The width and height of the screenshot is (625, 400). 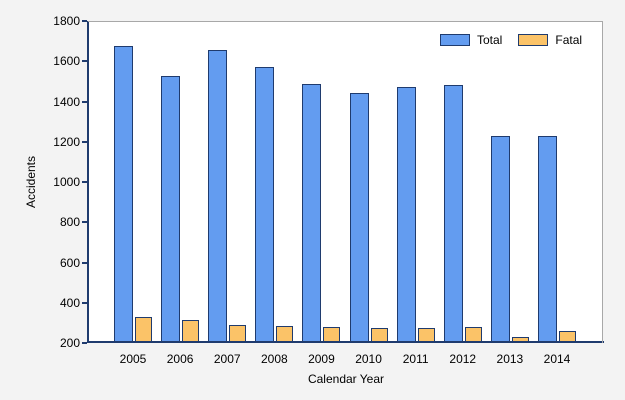 What do you see at coordinates (123, 194) in the screenshot?
I see `bar-total-2005` at bounding box center [123, 194].